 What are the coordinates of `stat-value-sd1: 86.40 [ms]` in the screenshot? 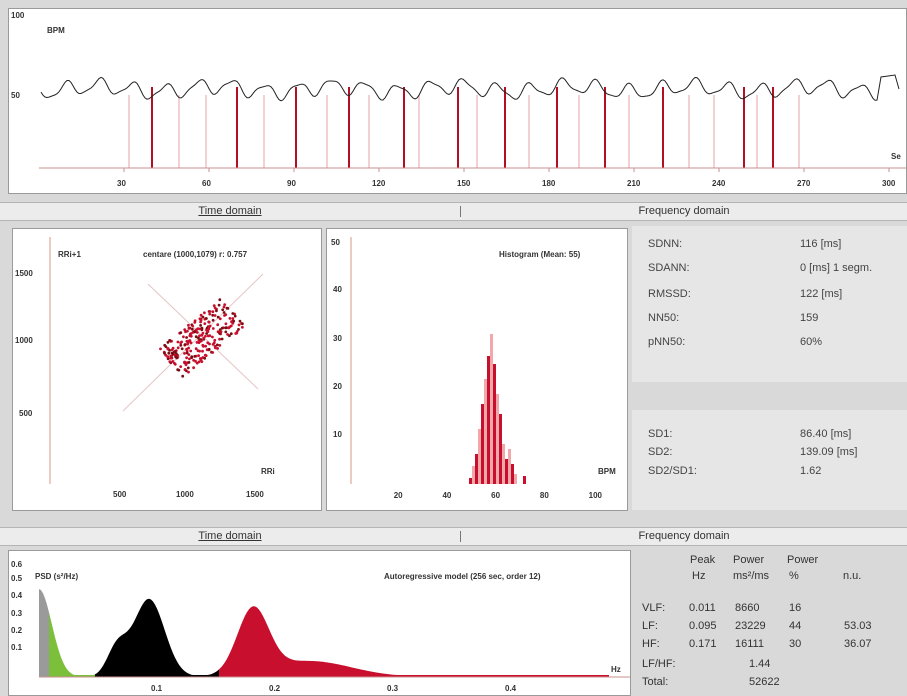 It's located at (826, 434).